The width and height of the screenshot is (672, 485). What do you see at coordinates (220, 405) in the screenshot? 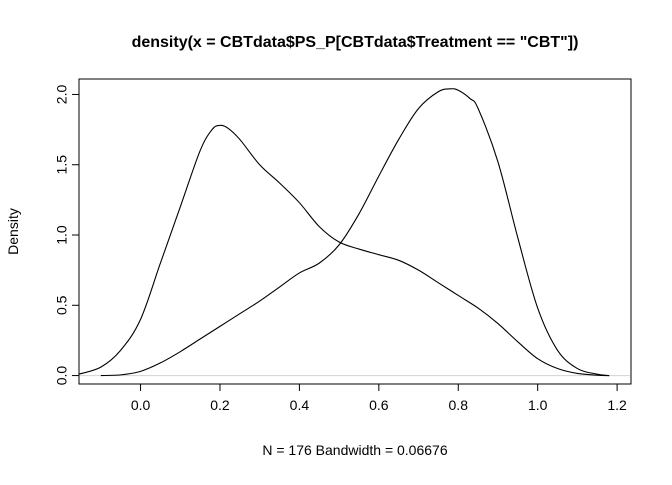
I see `x-tick-label: 0.2` at bounding box center [220, 405].